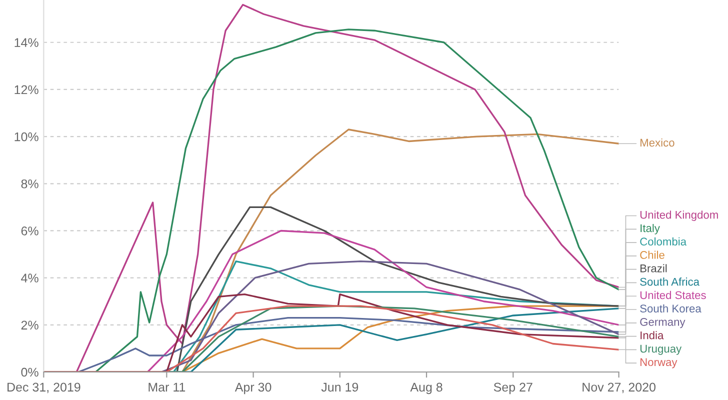 The image size is (728, 400). I want to click on text: Chile, so click(652, 254).